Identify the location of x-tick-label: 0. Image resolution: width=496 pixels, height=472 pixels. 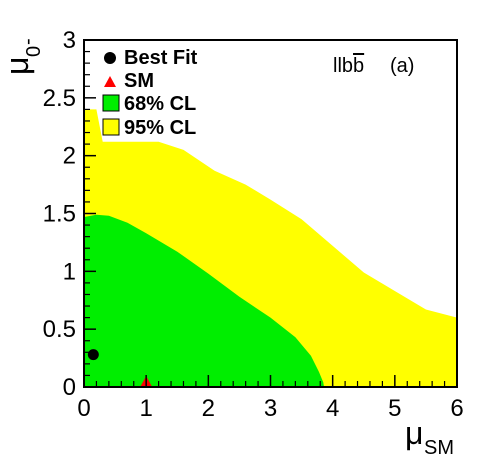
(83, 408).